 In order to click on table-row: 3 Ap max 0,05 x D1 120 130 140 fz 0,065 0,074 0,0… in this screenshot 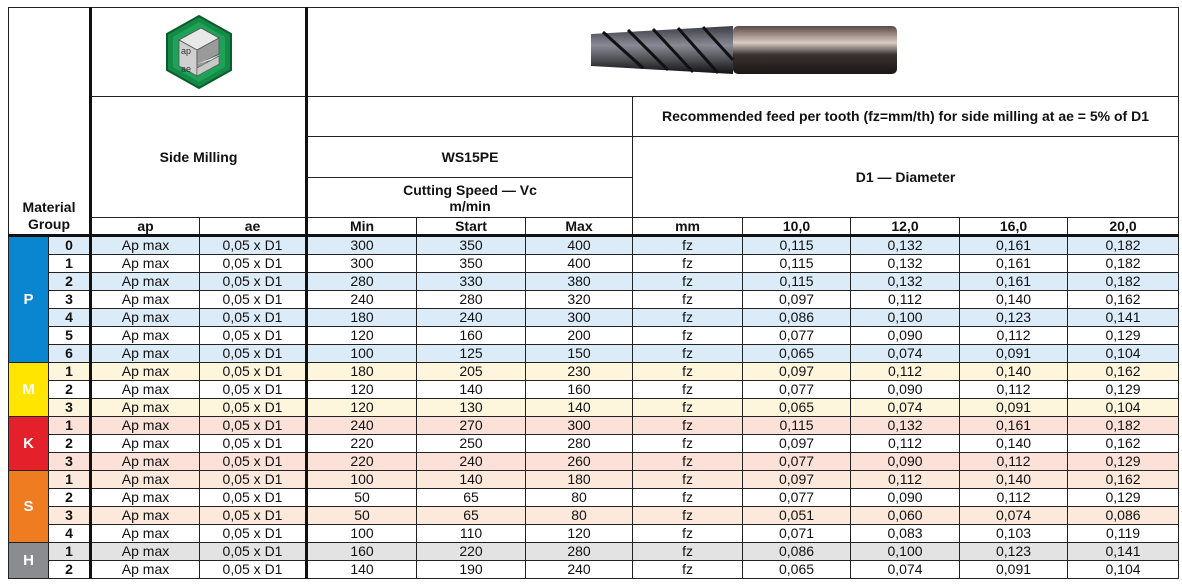, I will do `click(594, 407)`.